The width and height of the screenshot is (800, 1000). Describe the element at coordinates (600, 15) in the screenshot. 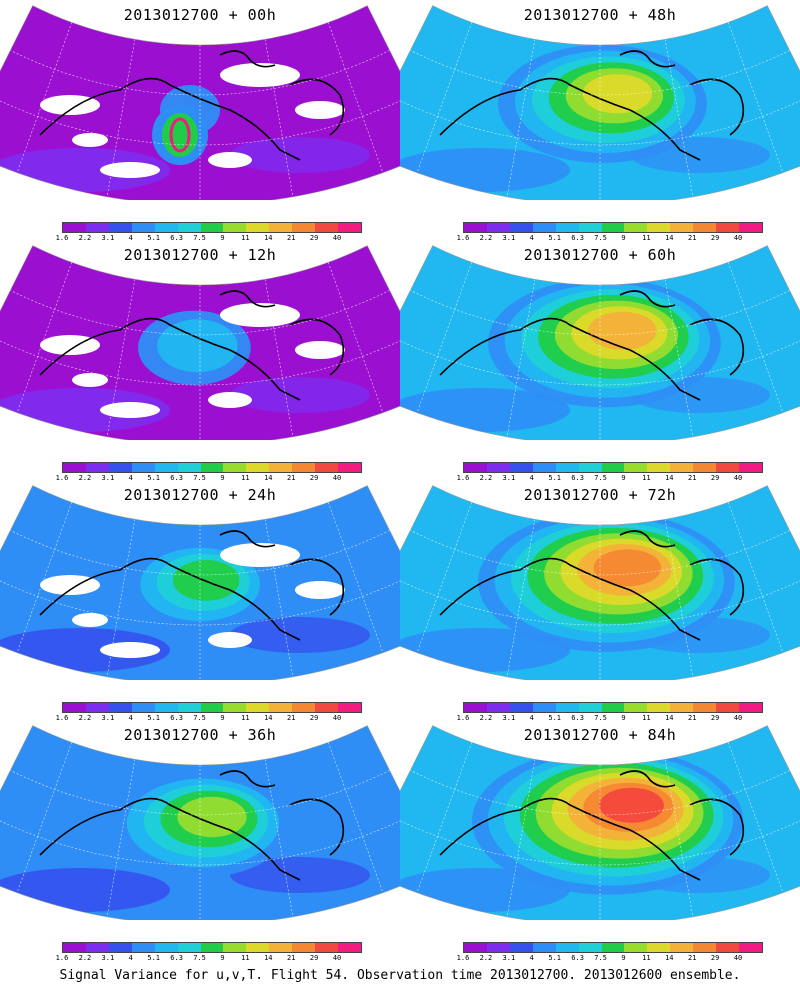

I see `panel-title: 2013012700 + 48h` at that location.